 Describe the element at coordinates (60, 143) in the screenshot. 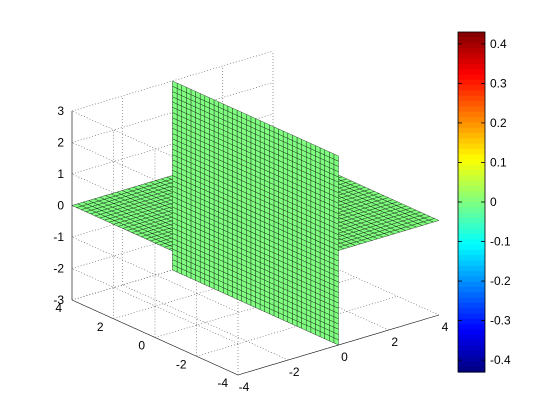

I see `z-tick-label: 2` at that location.